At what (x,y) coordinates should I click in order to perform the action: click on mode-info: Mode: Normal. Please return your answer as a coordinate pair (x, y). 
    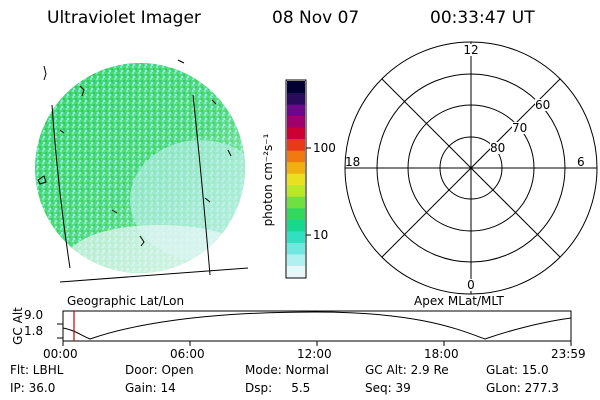
    Looking at the image, I should click on (287, 370).